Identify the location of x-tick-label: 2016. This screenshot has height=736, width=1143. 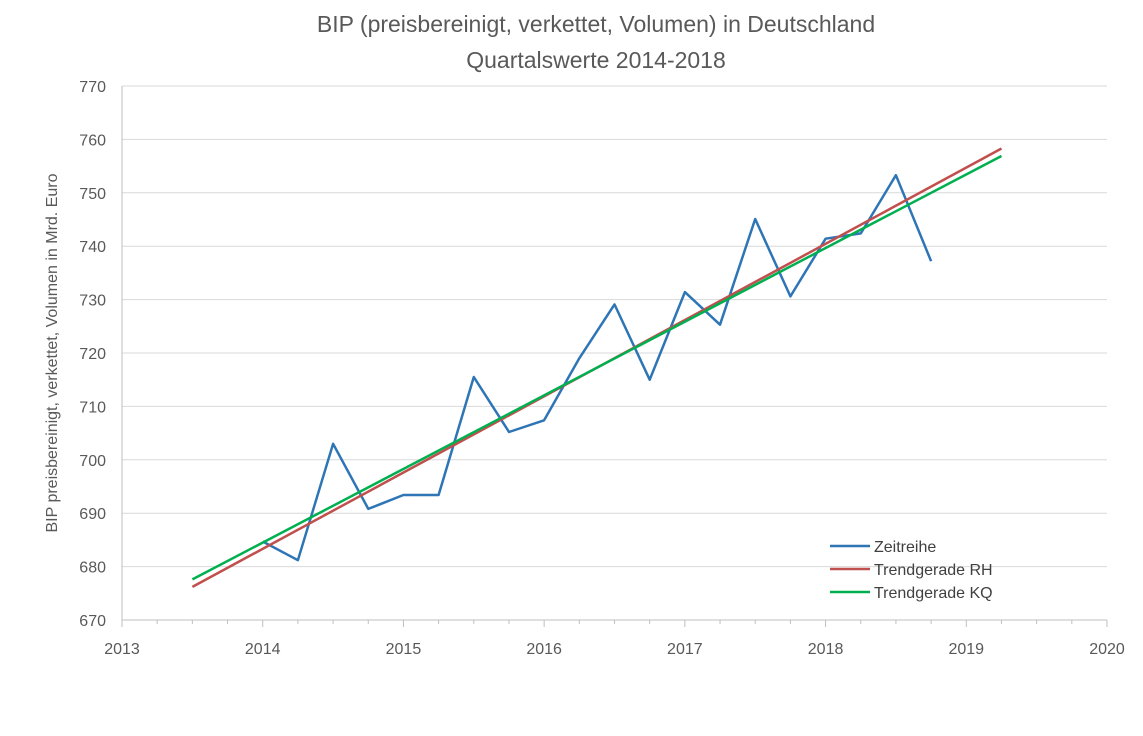
(544, 649).